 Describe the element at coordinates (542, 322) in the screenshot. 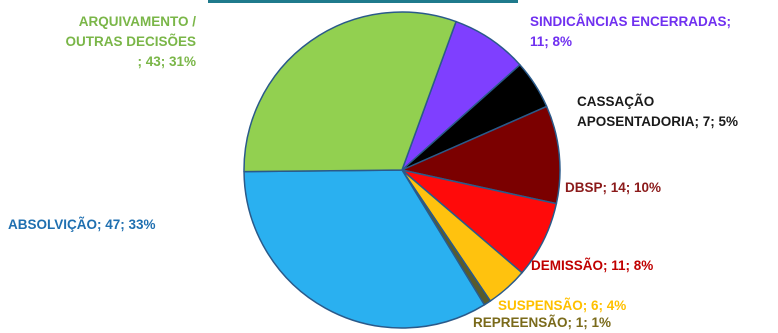

I see `label-repreensao: REPREENSÃO; 1; 1%` at that location.